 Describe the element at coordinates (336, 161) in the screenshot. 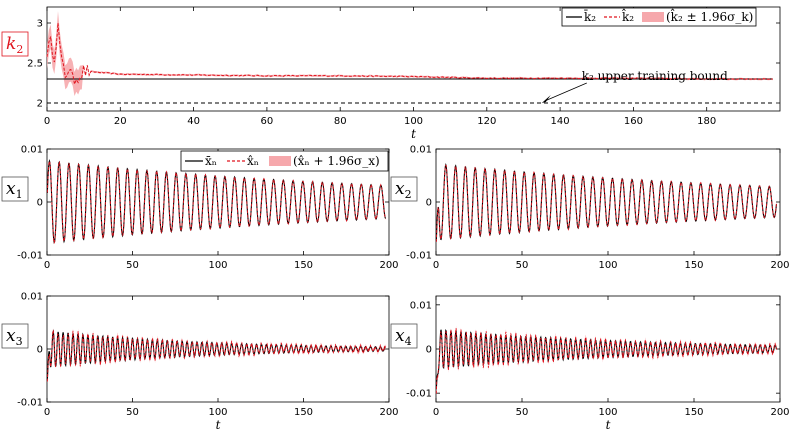

I see `legend-label: (x̂ₙ + 1.96σ_x)` at that location.